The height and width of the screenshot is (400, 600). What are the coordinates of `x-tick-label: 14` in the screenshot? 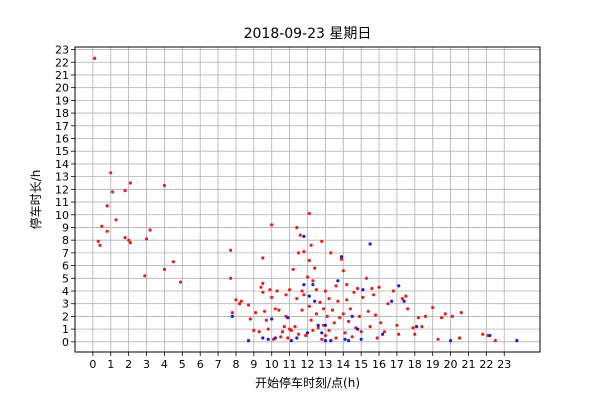 It's located at (343, 364).